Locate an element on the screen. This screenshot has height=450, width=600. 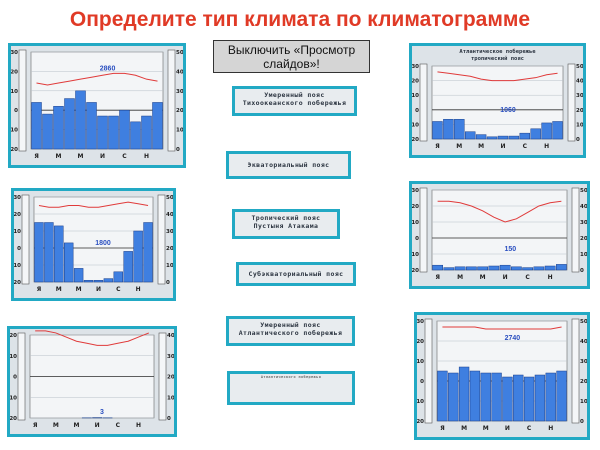
temperature-tick-label: 10 is located at coordinates (420, 362).